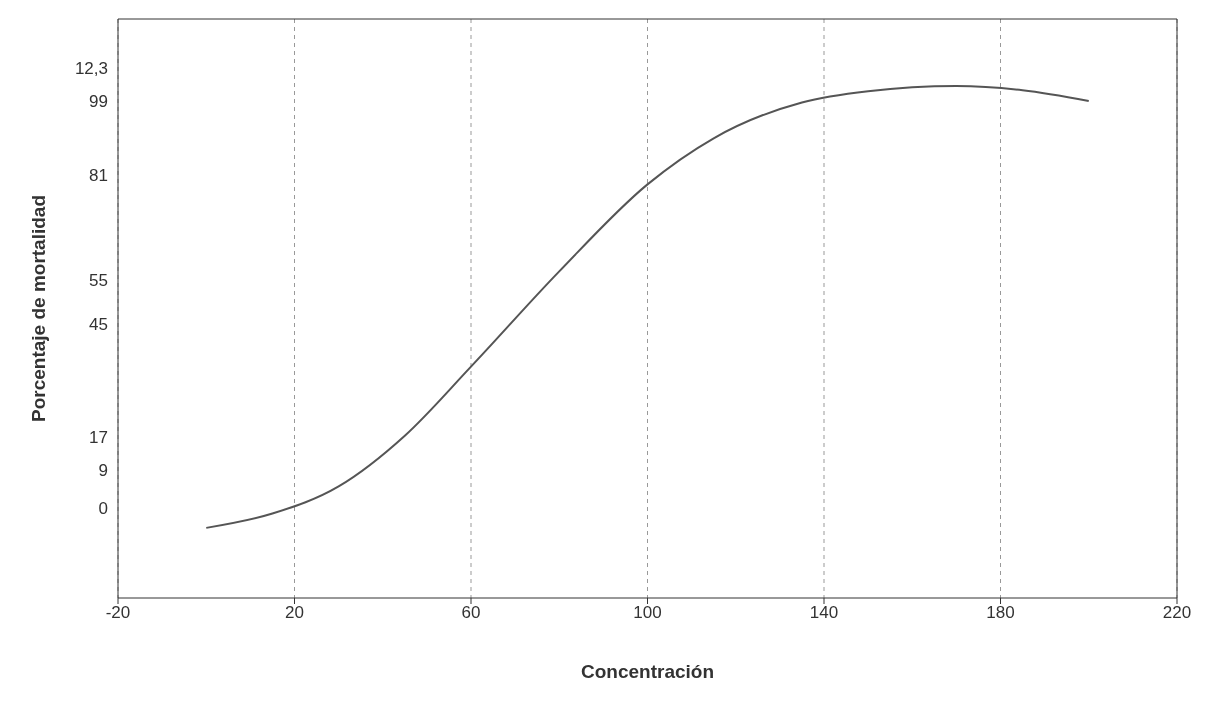 The image size is (1208, 713). I want to click on text: 81, so click(98, 176).